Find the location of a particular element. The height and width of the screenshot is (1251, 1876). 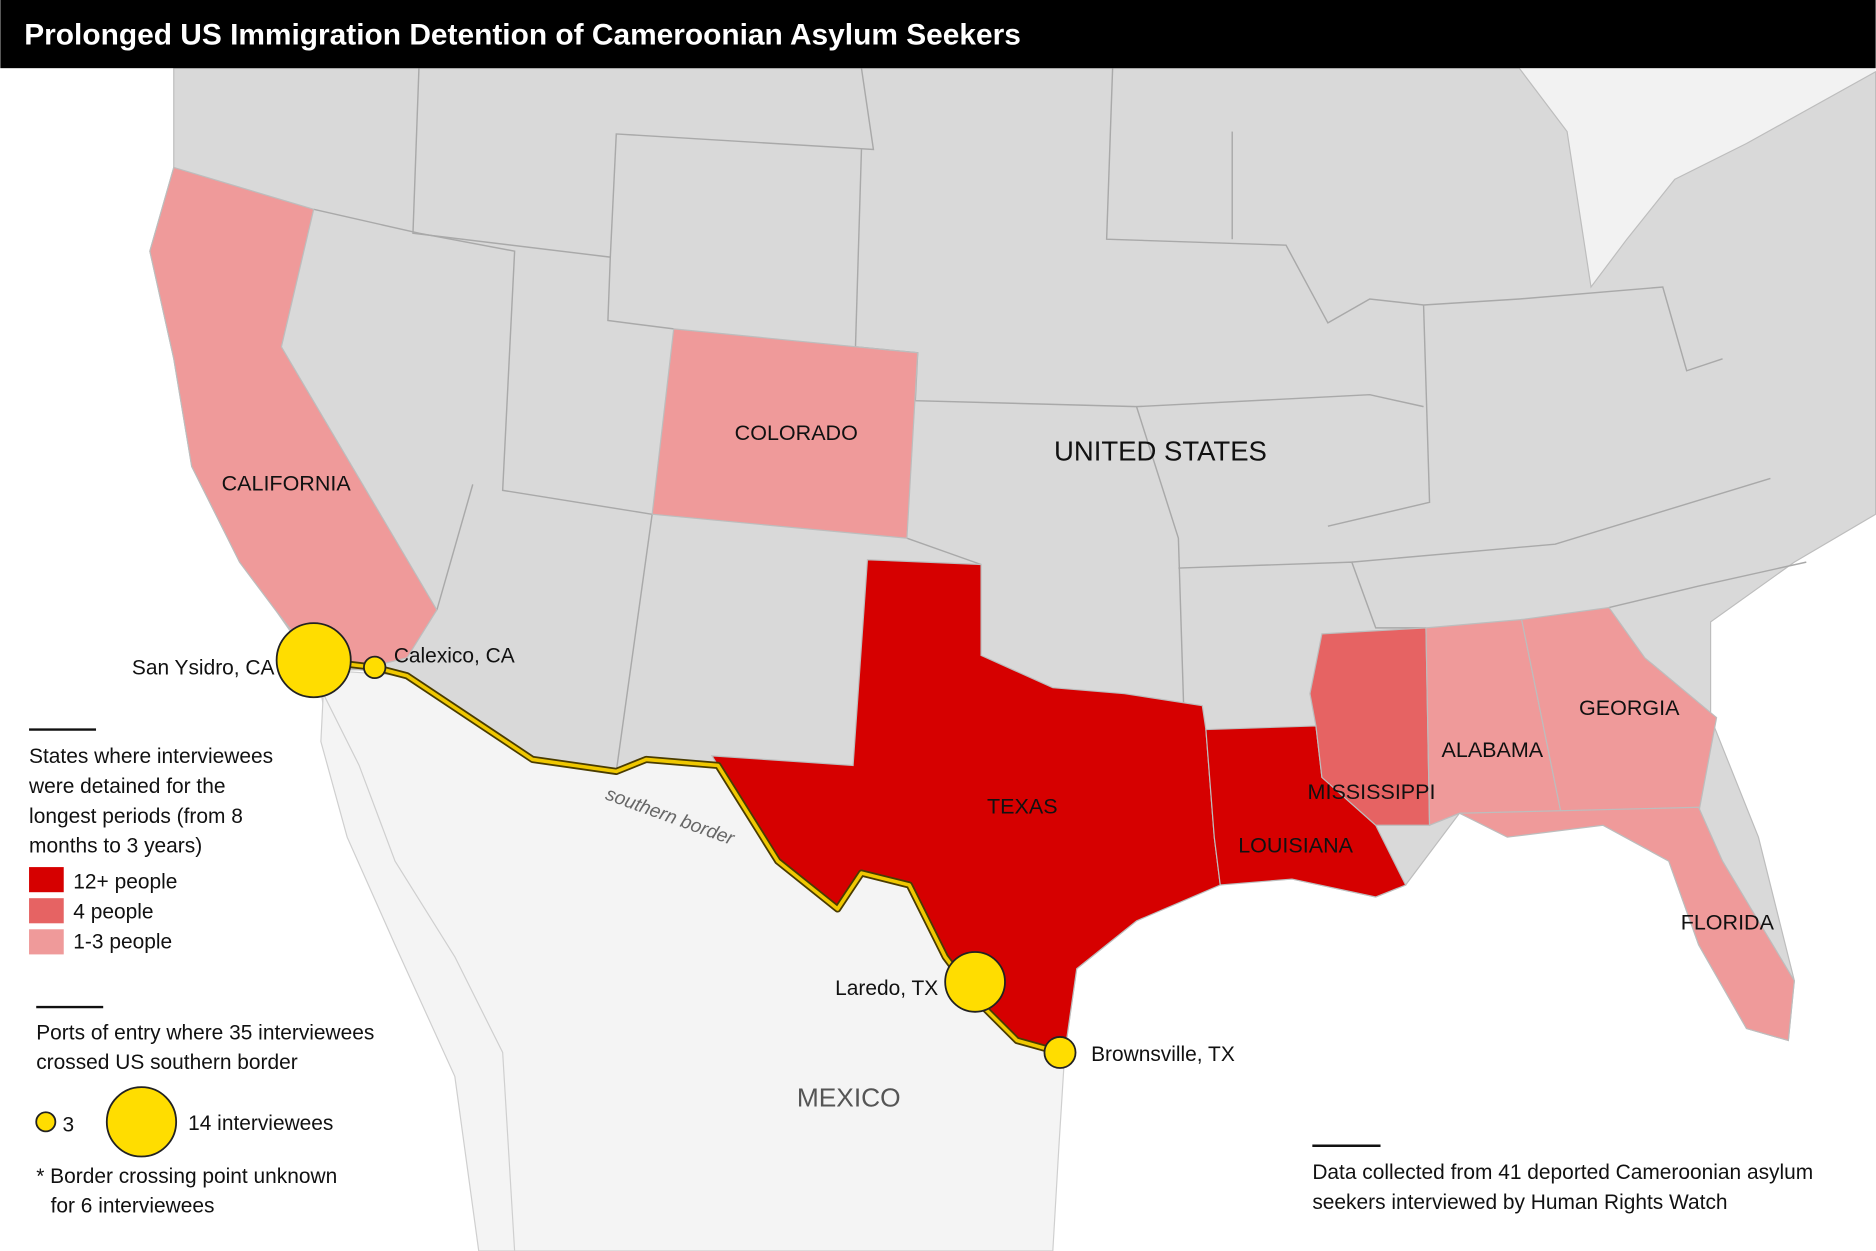

legend-swatch-low is located at coordinates (46, 942).